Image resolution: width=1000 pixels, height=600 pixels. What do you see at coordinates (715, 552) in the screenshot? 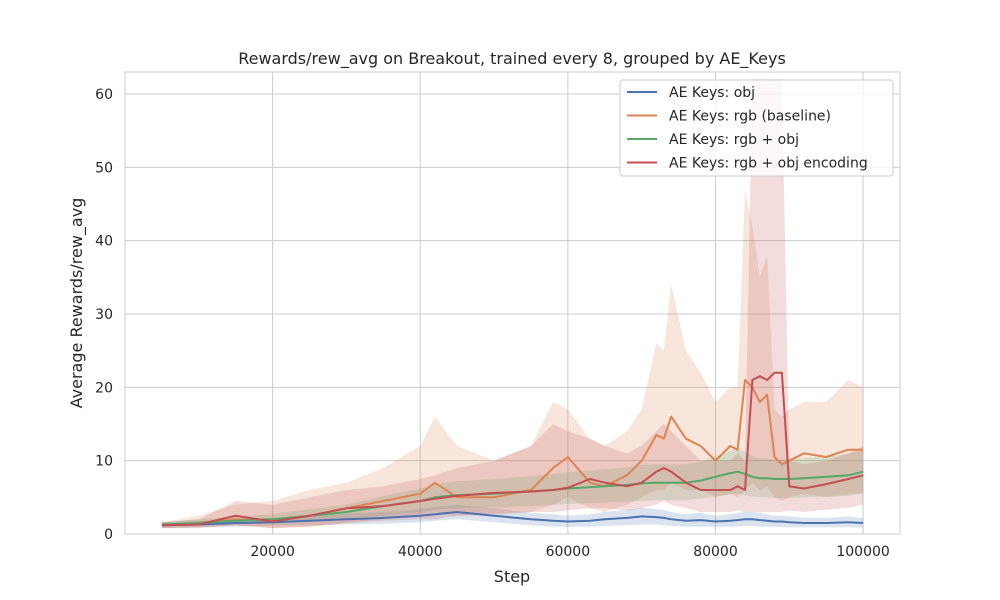
I see `x-tick-label-3: 80000` at bounding box center [715, 552].